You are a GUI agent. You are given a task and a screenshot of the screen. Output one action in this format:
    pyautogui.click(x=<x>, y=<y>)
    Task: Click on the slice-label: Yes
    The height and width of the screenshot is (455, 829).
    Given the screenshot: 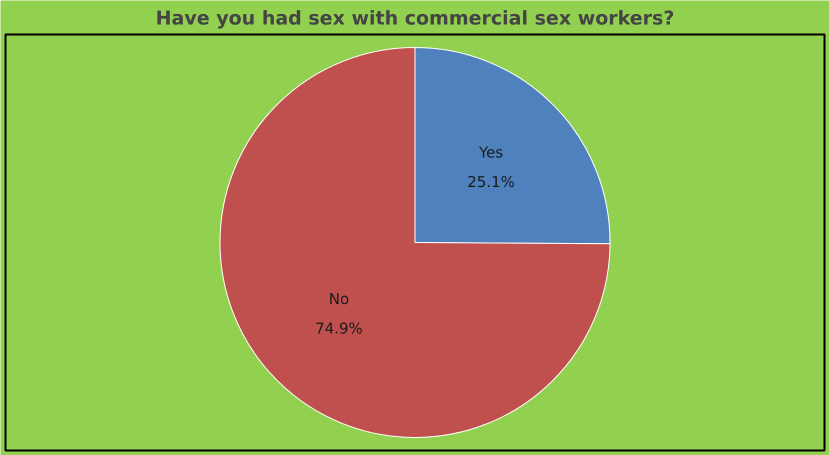 What is the action you would take?
    pyautogui.click(x=491, y=153)
    